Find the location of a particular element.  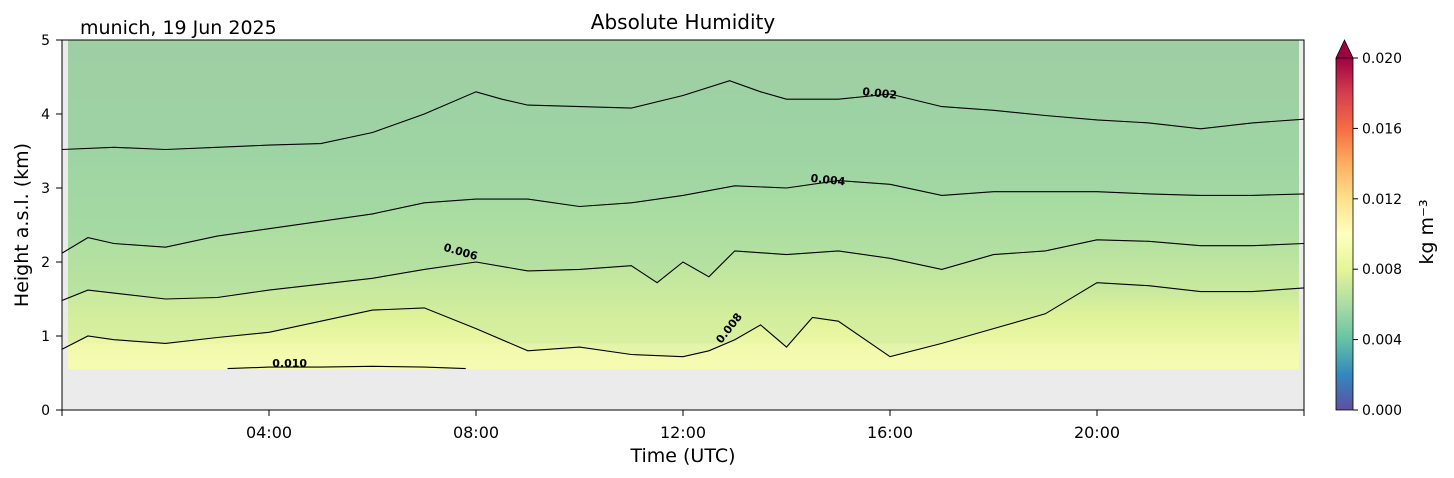

colorbar-tick-label: 0.020 is located at coordinates (1382, 59).